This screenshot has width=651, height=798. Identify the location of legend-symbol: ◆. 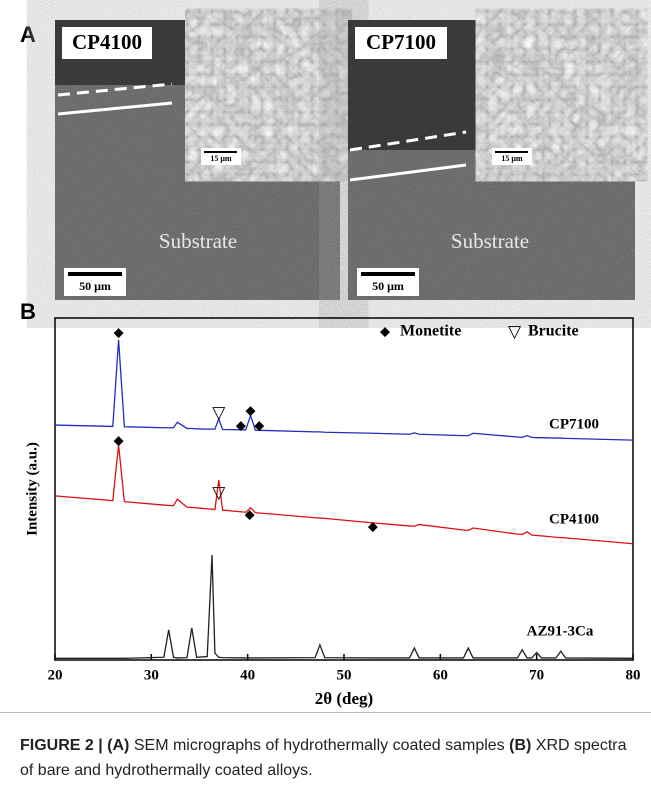
(385, 332).